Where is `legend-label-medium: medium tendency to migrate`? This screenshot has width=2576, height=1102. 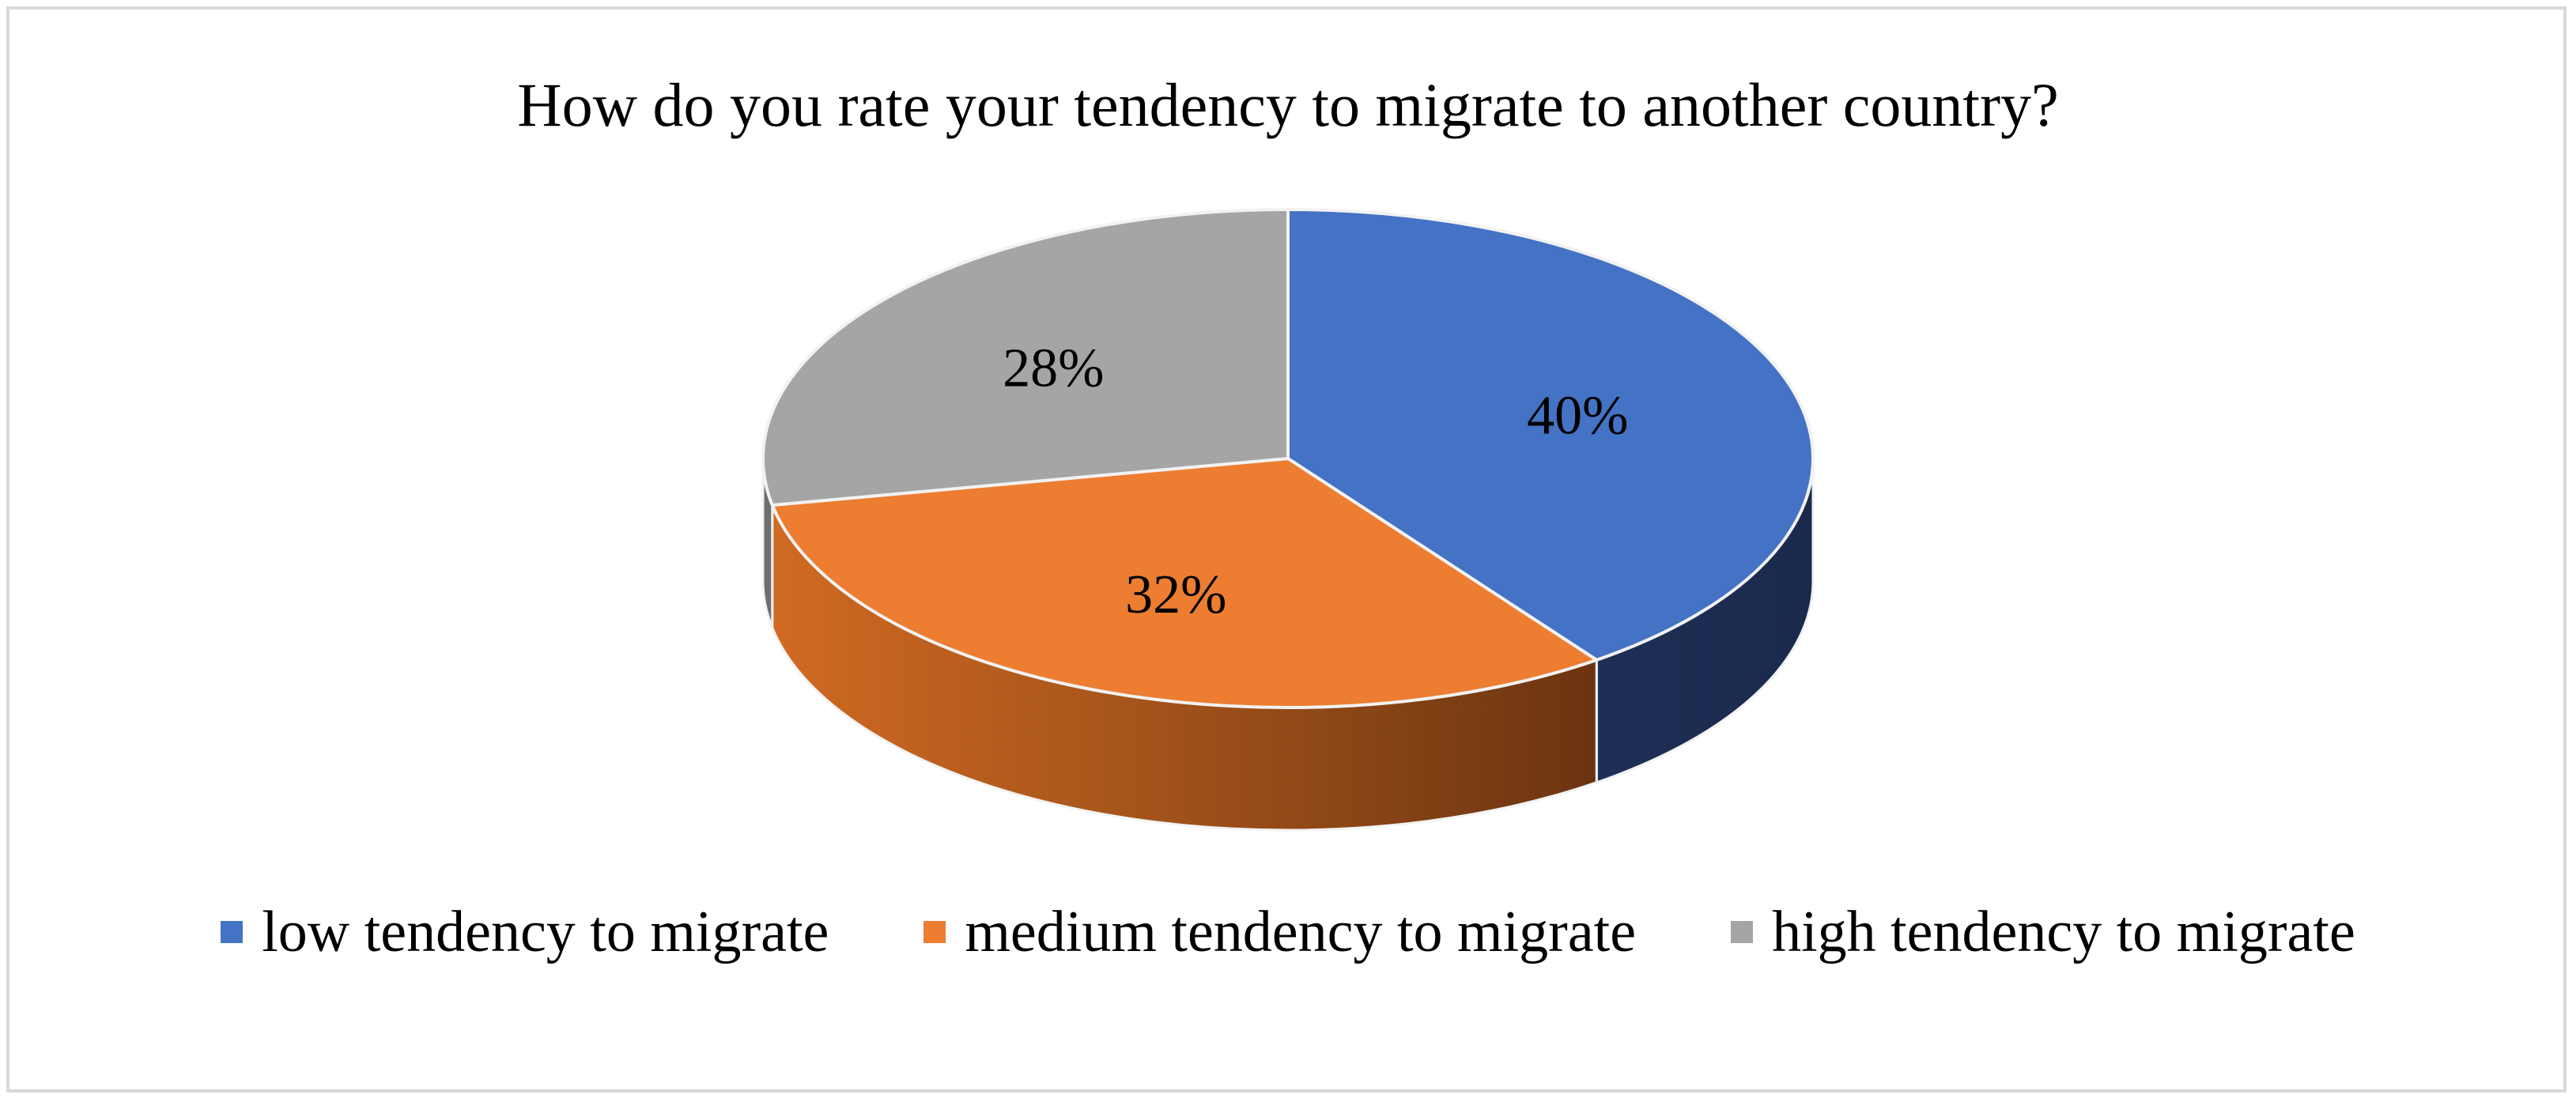 legend-label-medium: medium tendency to migrate is located at coordinates (1301, 932).